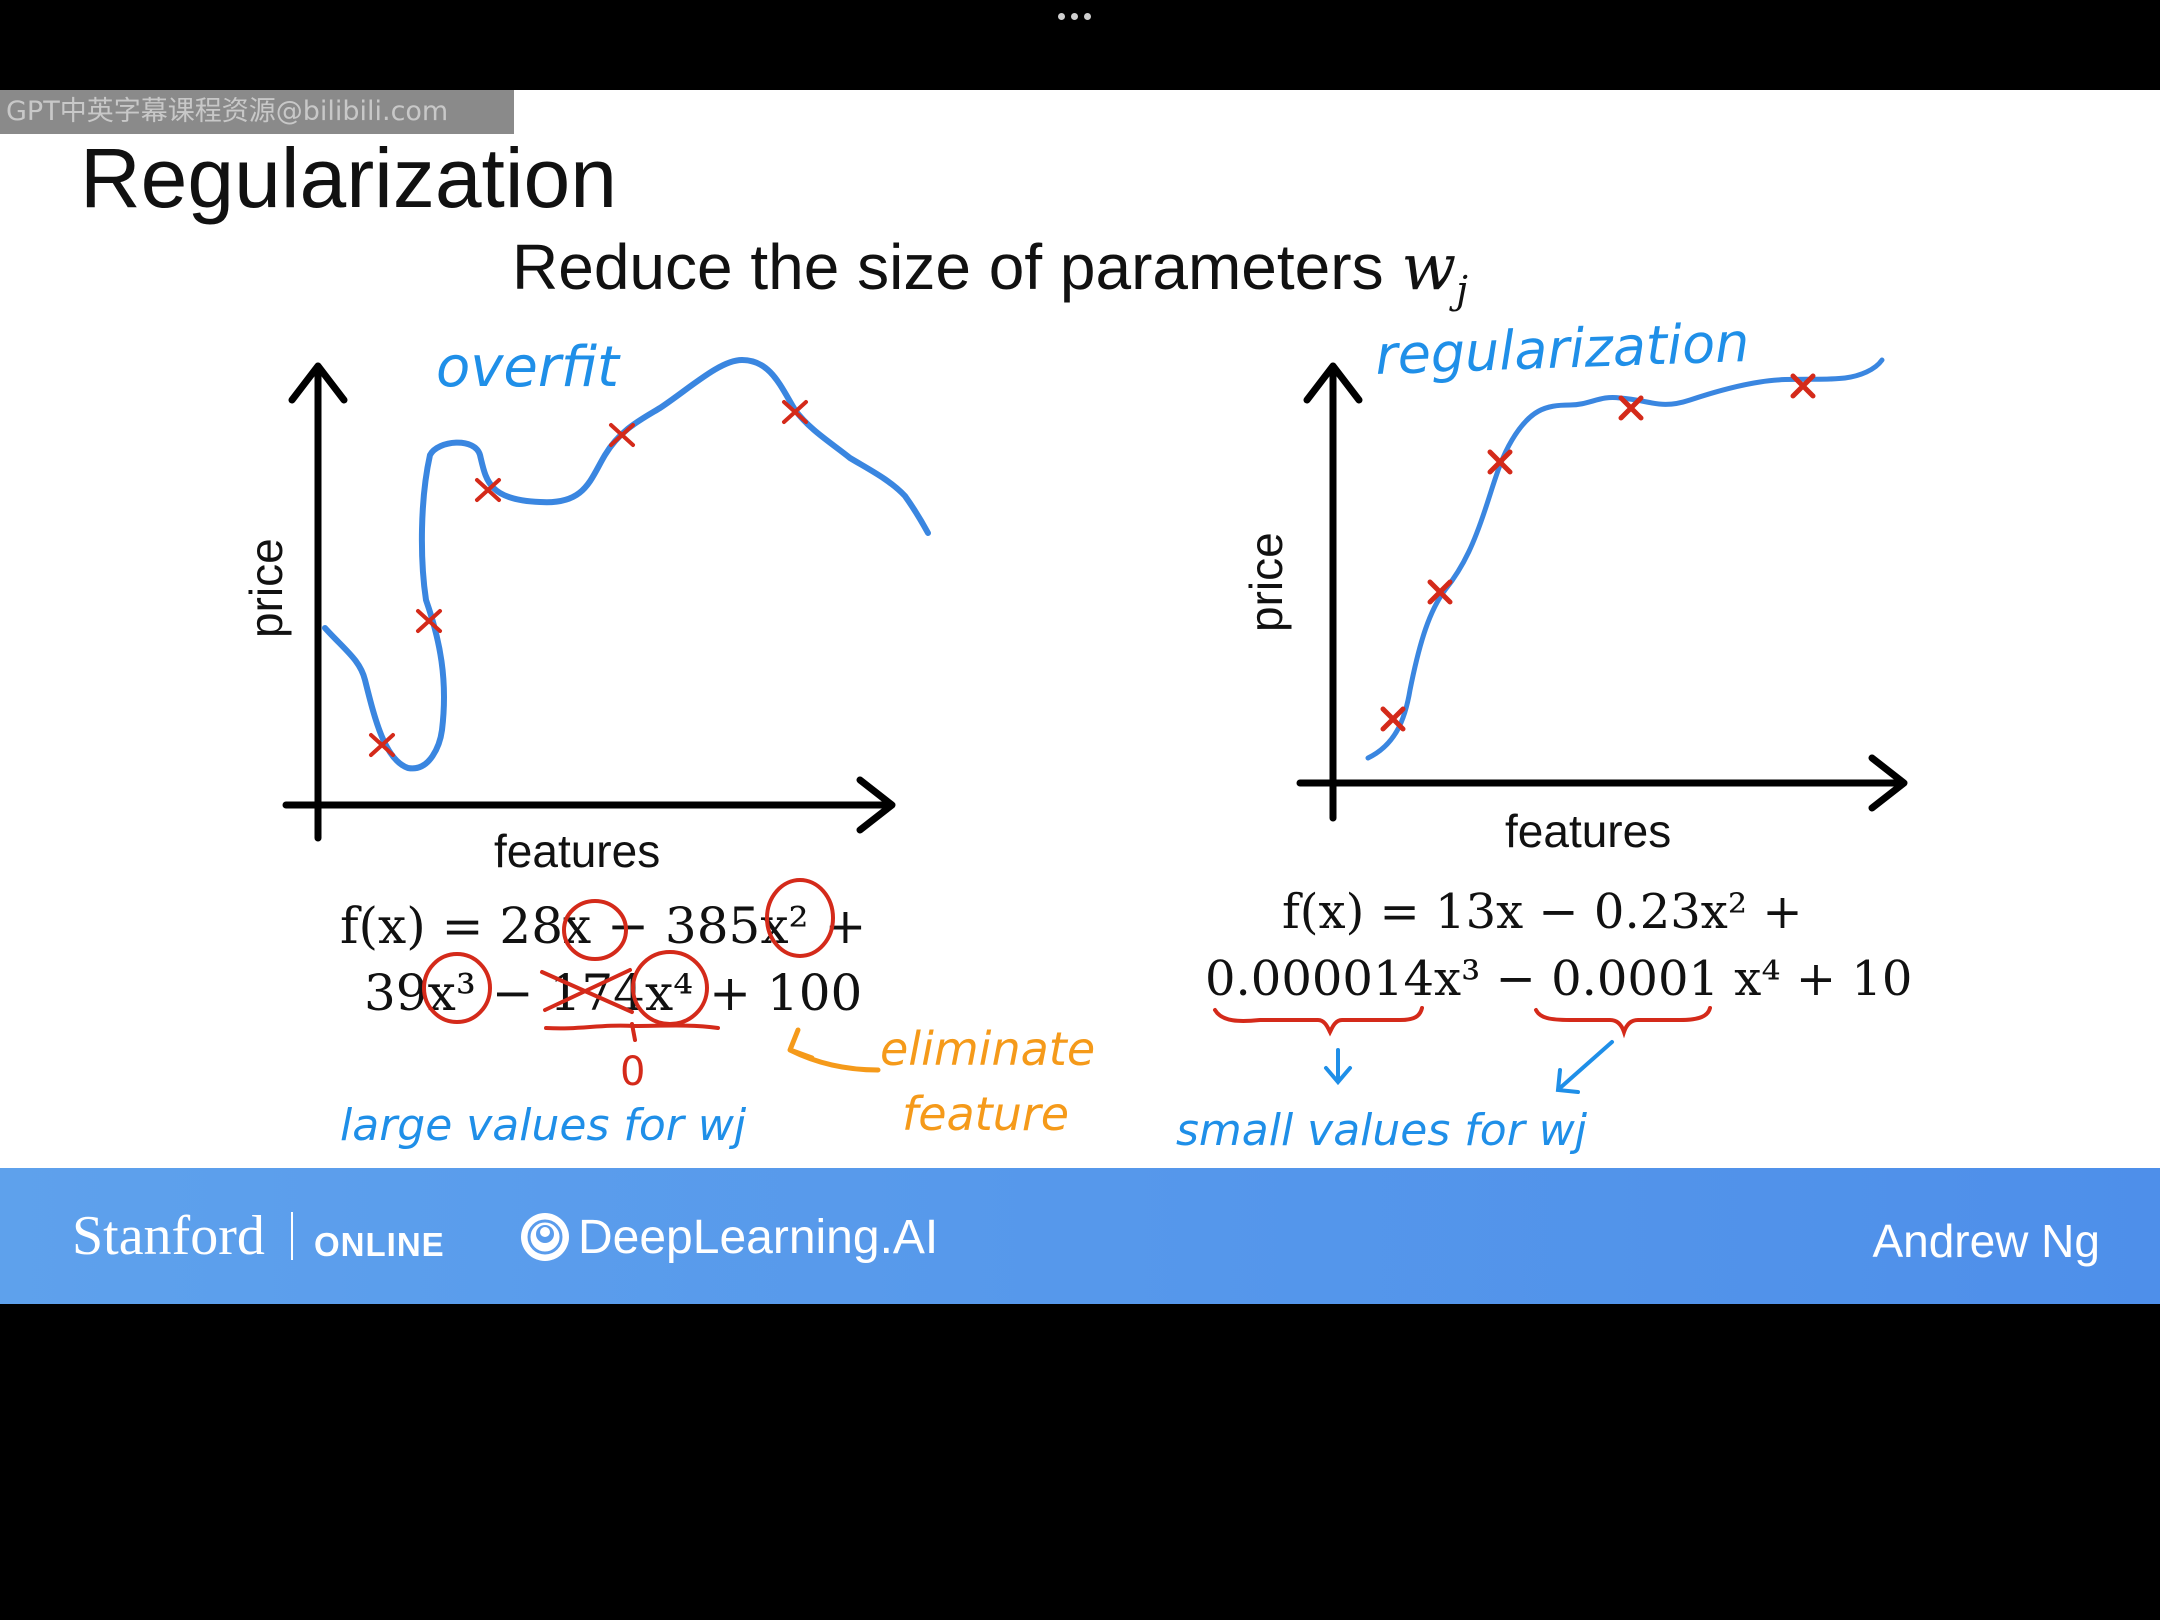 This screenshot has height=1620, width=2160. I want to click on note-eliminate-2: feature, so click(985, 1114).